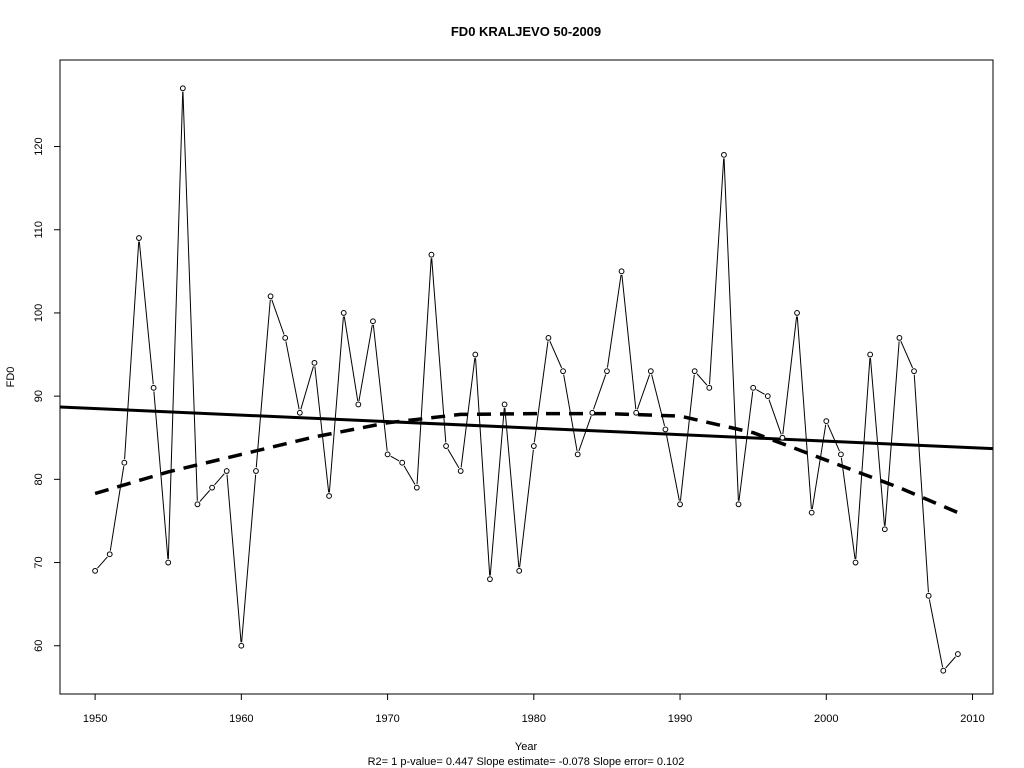  What do you see at coordinates (680, 719) in the screenshot?
I see `x-tick-label: 1990` at bounding box center [680, 719].